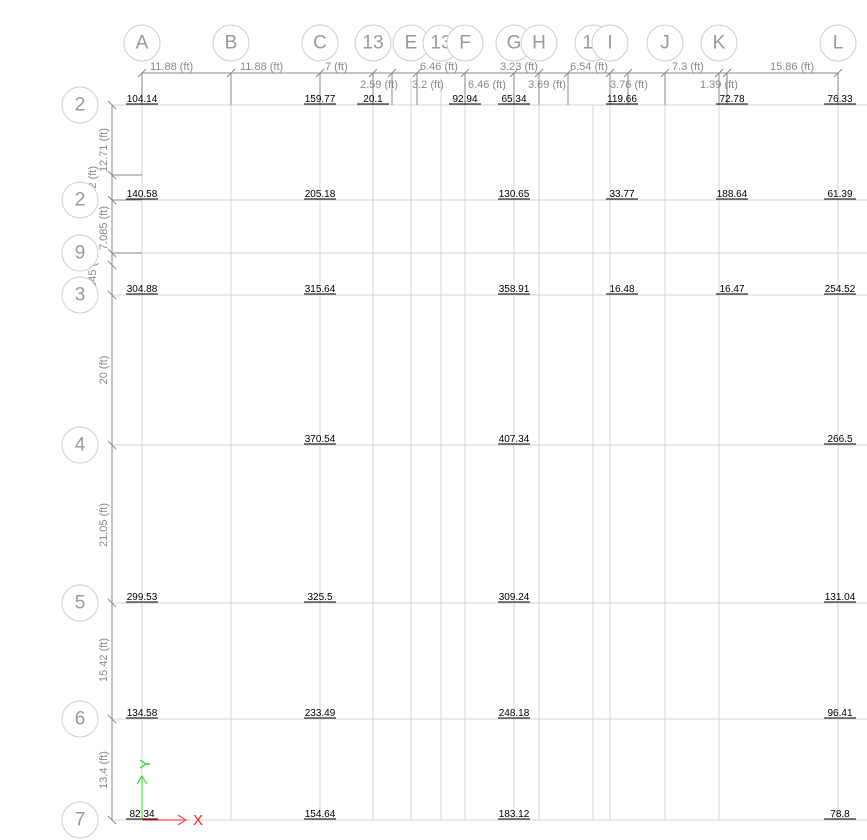  What do you see at coordinates (514, 43) in the screenshot?
I see `grid-bubble-label: G` at bounding box center [514, 43].